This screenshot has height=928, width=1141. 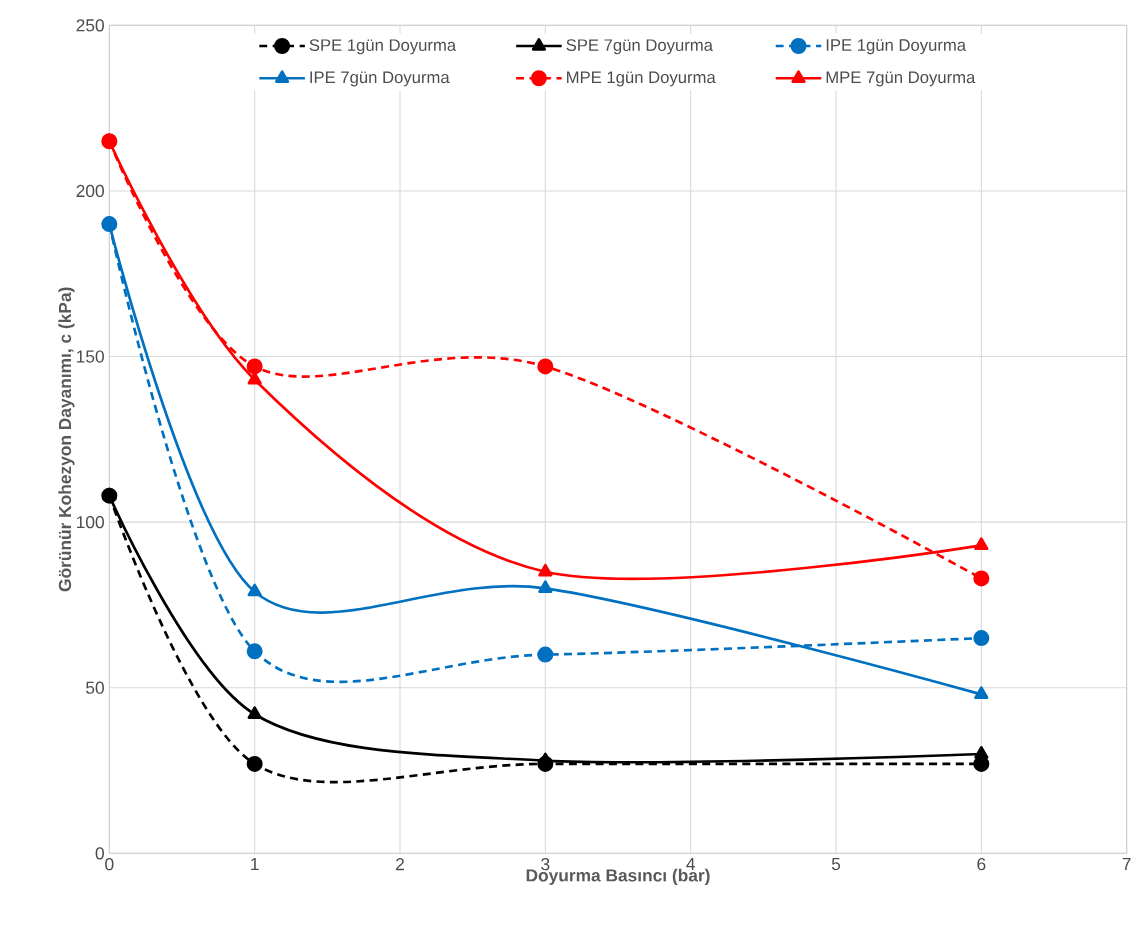 What do you see at coordinates (90, 356) in the screenshot?
I see `y-tick-label: 150` at bounding box center [90, 356].